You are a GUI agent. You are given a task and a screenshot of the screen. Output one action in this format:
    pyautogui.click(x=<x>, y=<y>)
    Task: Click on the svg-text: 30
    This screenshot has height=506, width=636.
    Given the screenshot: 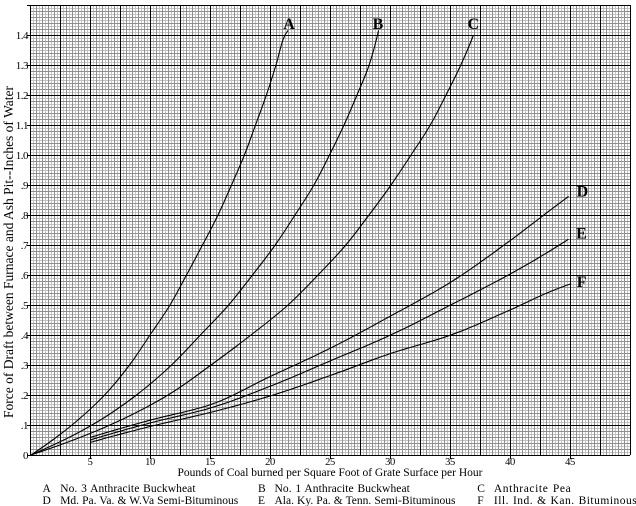 What is the action you would take?
    pyautogui.click(x=390, y=462)
    